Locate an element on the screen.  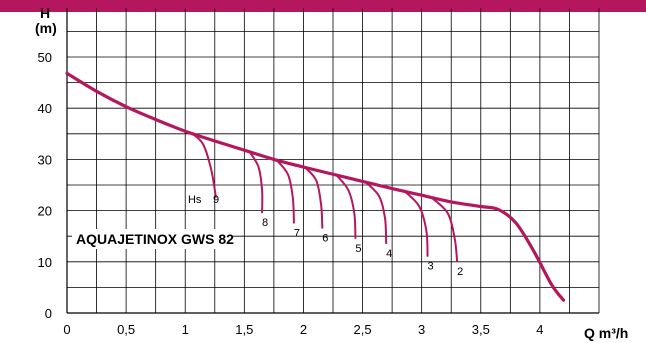
x-tick-label: 1,5 is located at coordinates (244, 329).